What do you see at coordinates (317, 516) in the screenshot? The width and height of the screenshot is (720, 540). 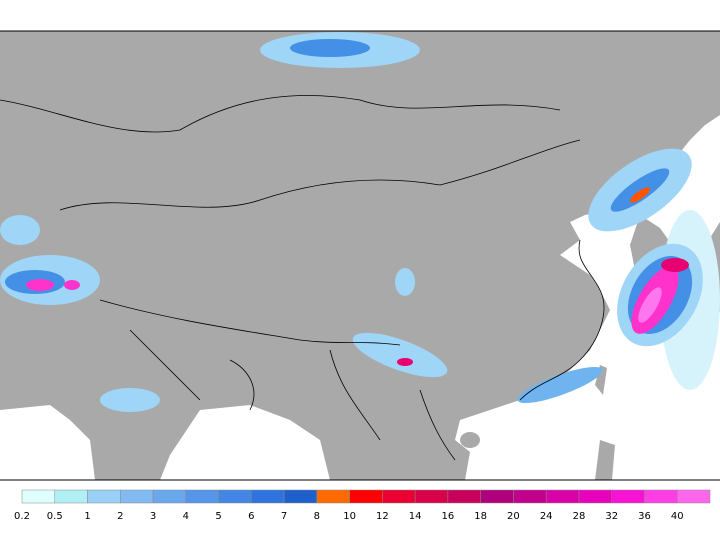 I see `legend-level: 8` at bounding box center [317, 516].